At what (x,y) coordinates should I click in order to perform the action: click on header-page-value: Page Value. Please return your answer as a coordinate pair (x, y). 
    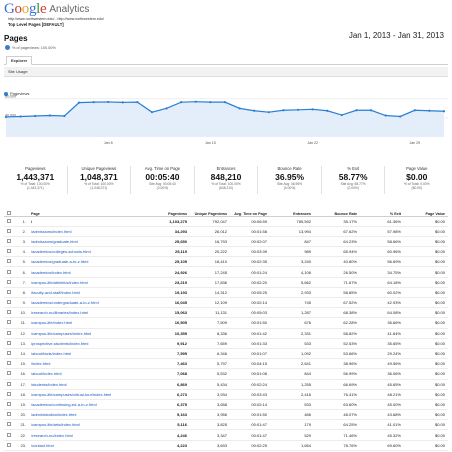
    Looking at the image, I should click on (426, 211).